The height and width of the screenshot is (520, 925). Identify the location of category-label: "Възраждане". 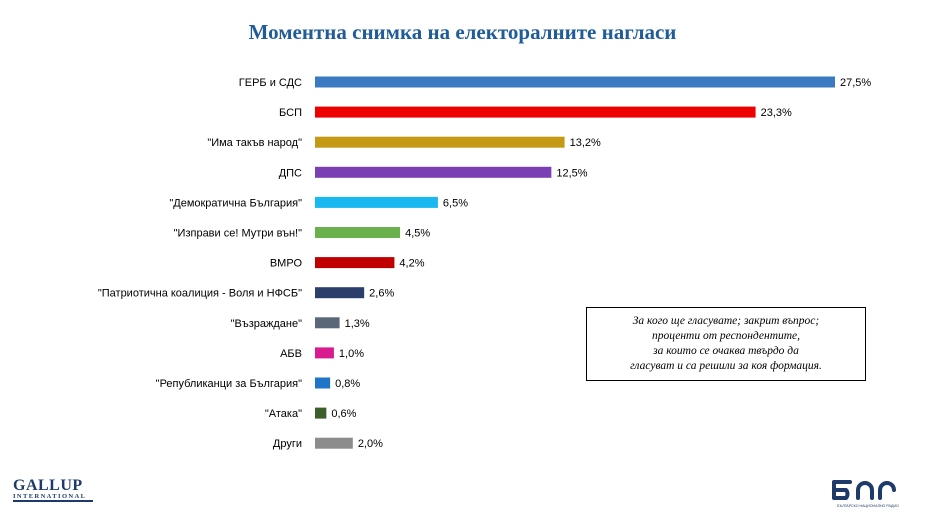
(266, 324).